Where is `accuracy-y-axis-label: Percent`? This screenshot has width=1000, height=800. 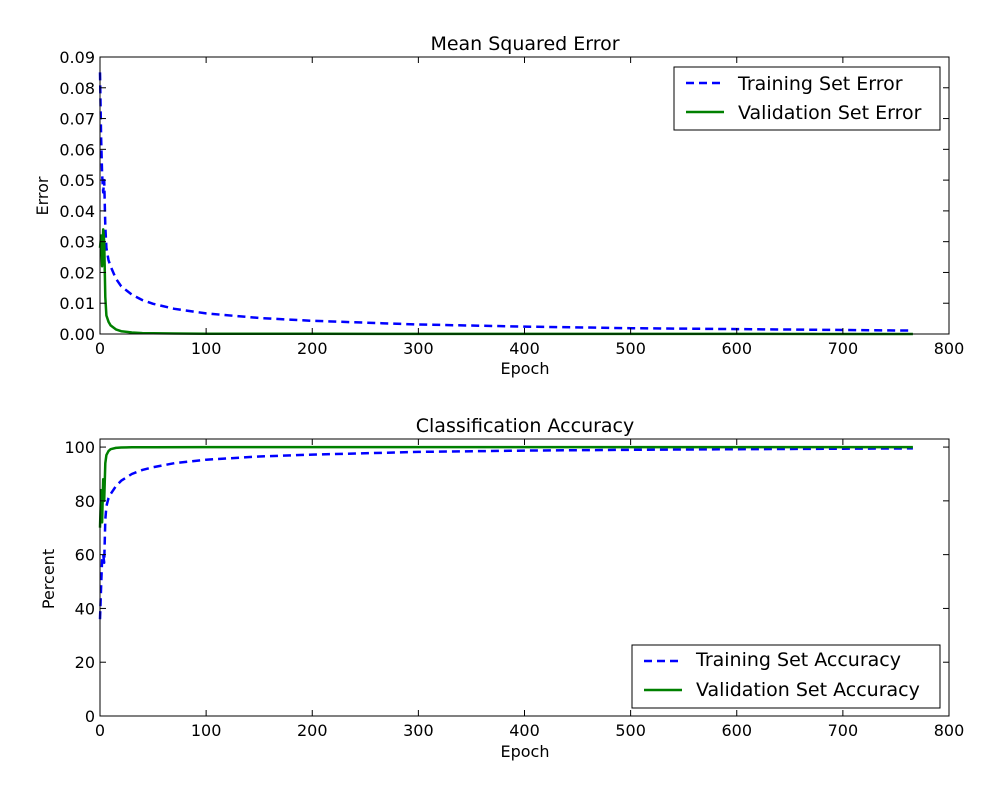
accuracy-y-axis-label: Percent is located at coordinates (48, 579).